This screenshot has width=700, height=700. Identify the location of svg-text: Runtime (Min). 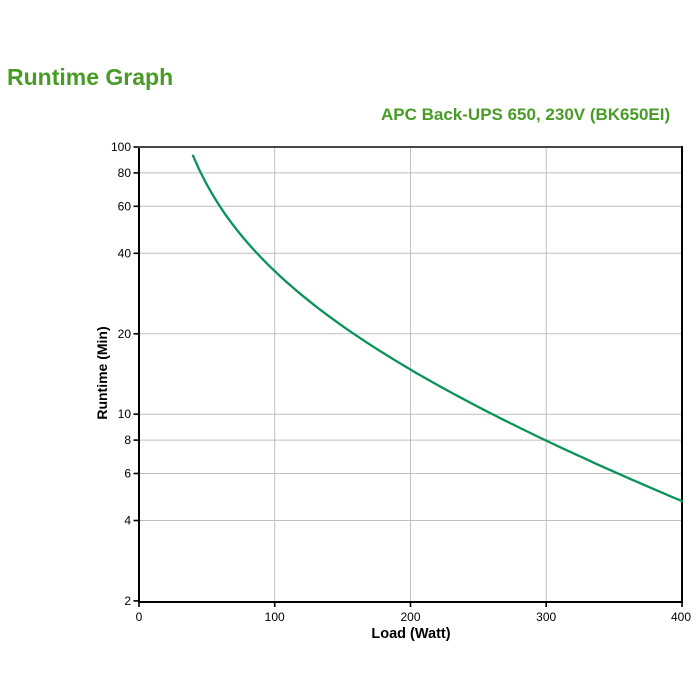
(102, 372).